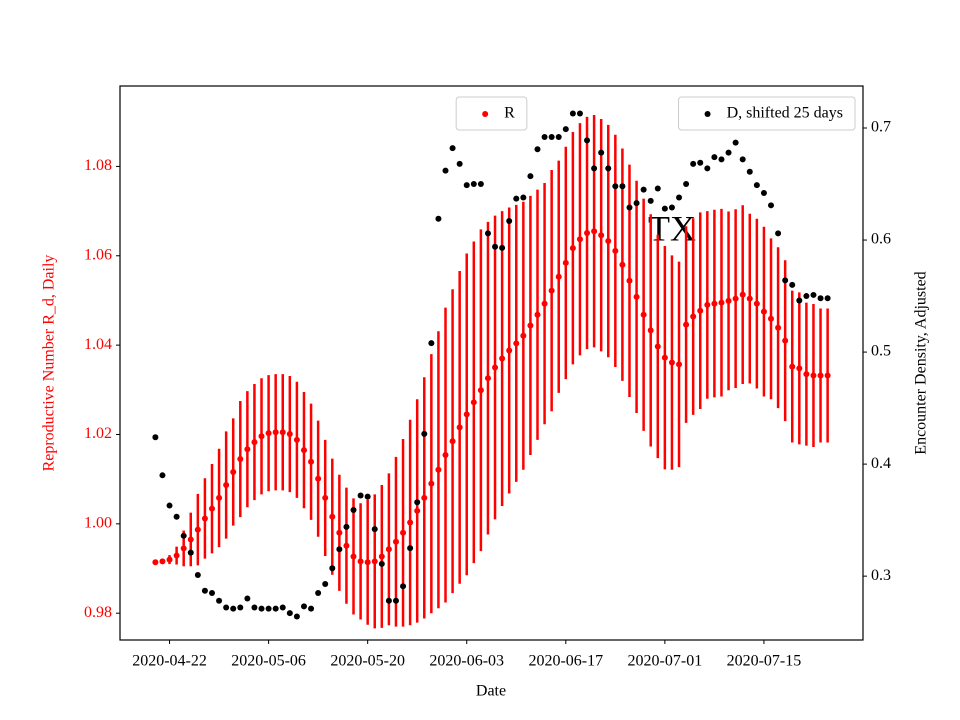 The height and width of the screenshot is (720, 960). Describe the element at coordinates (98, 254) in the screenshot. I see `y-tick-label: 1.06` at that location.